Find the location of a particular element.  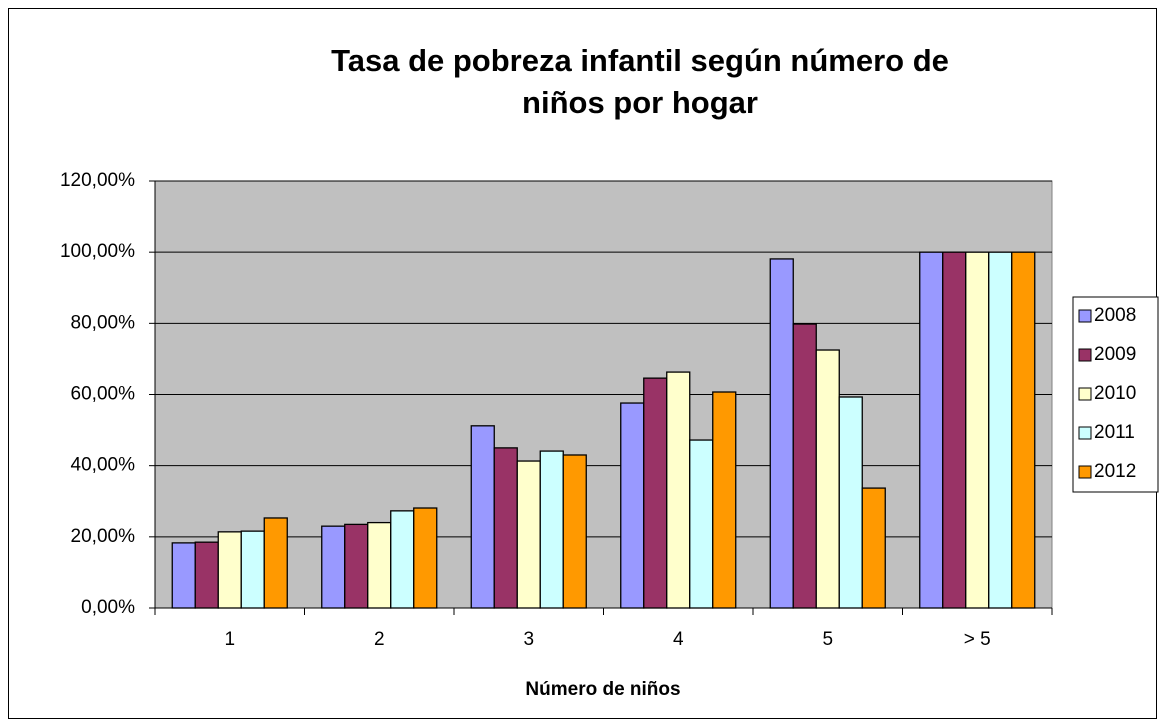

y-tick-label: 40,00% is located at coordinates (103, 465).